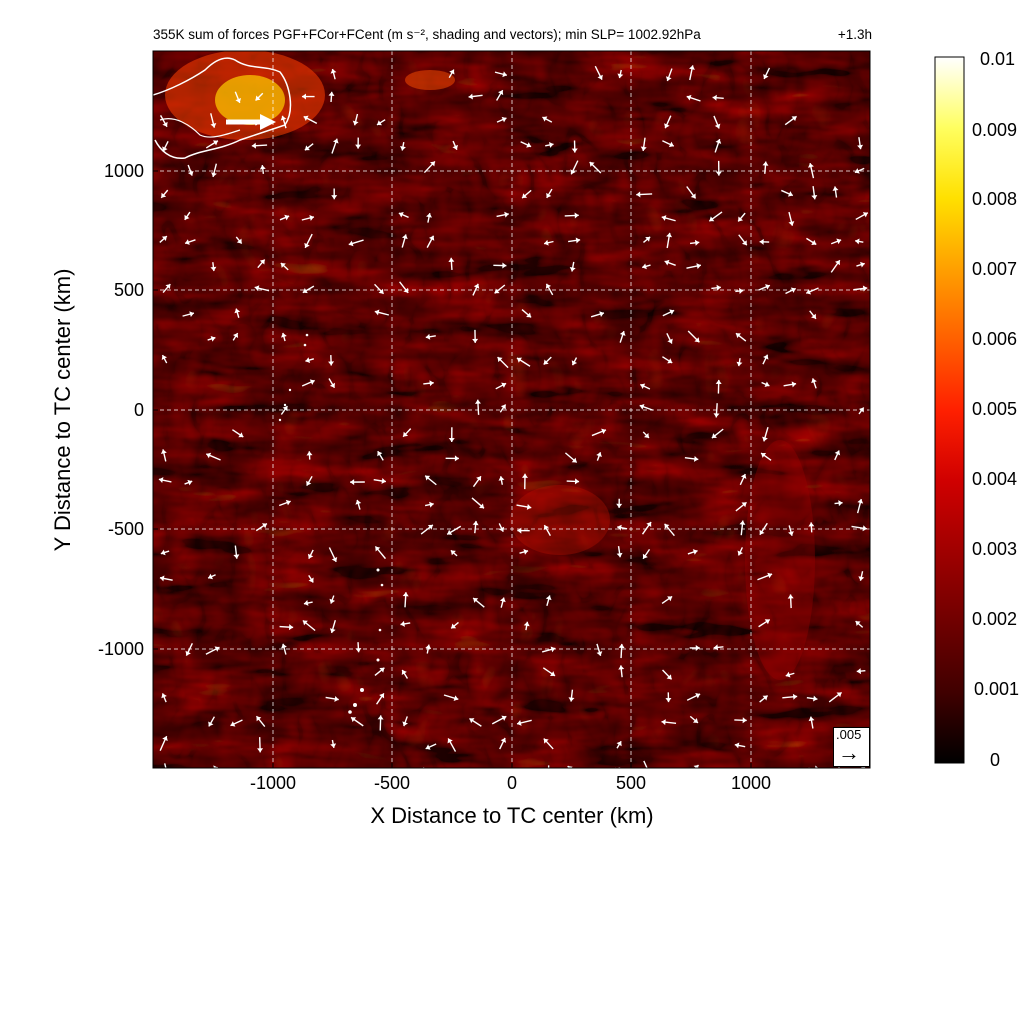  I want to click on ytick-label: -500, so click(126, 529).